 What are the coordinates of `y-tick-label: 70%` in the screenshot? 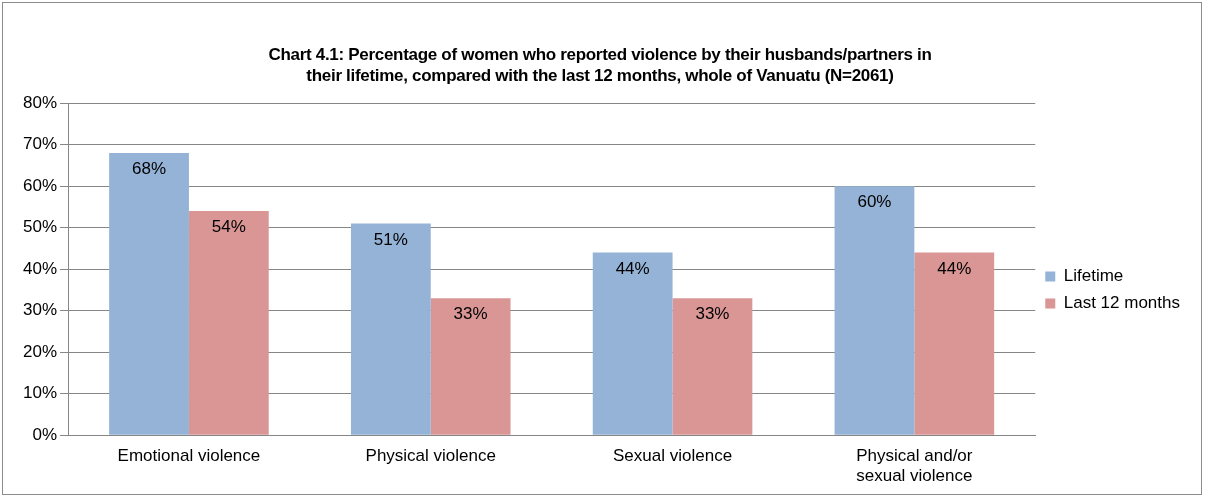 It's located at (40, 144).